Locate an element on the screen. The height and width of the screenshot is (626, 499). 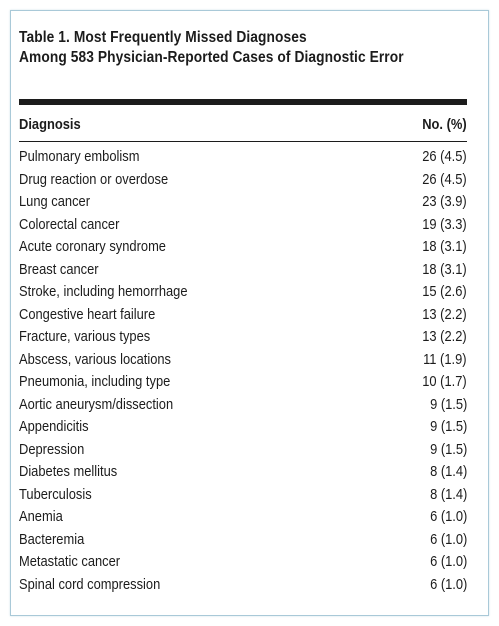
table-row: Metastatic cancer 6 (1.0) is located at coordinates (243, 562).